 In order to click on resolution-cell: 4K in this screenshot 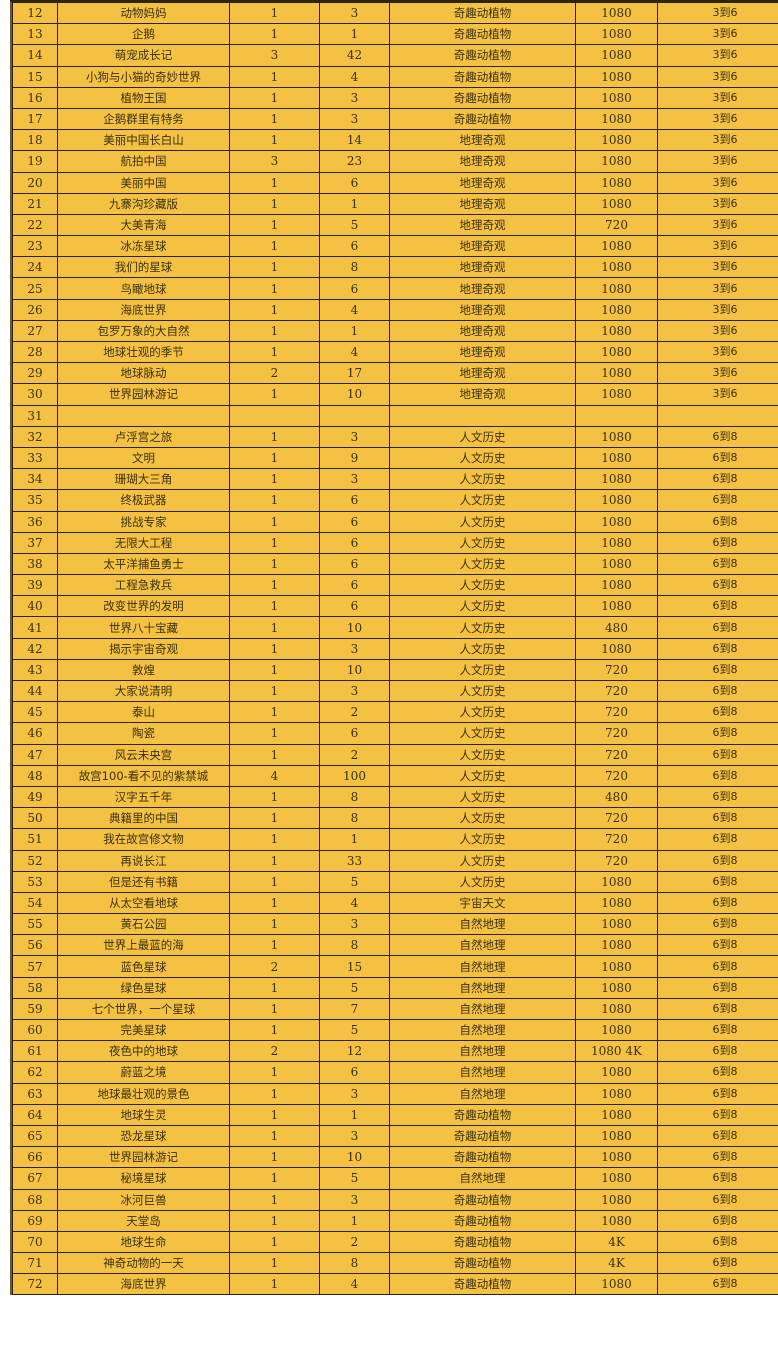, I will do `click(616, 1242)`.